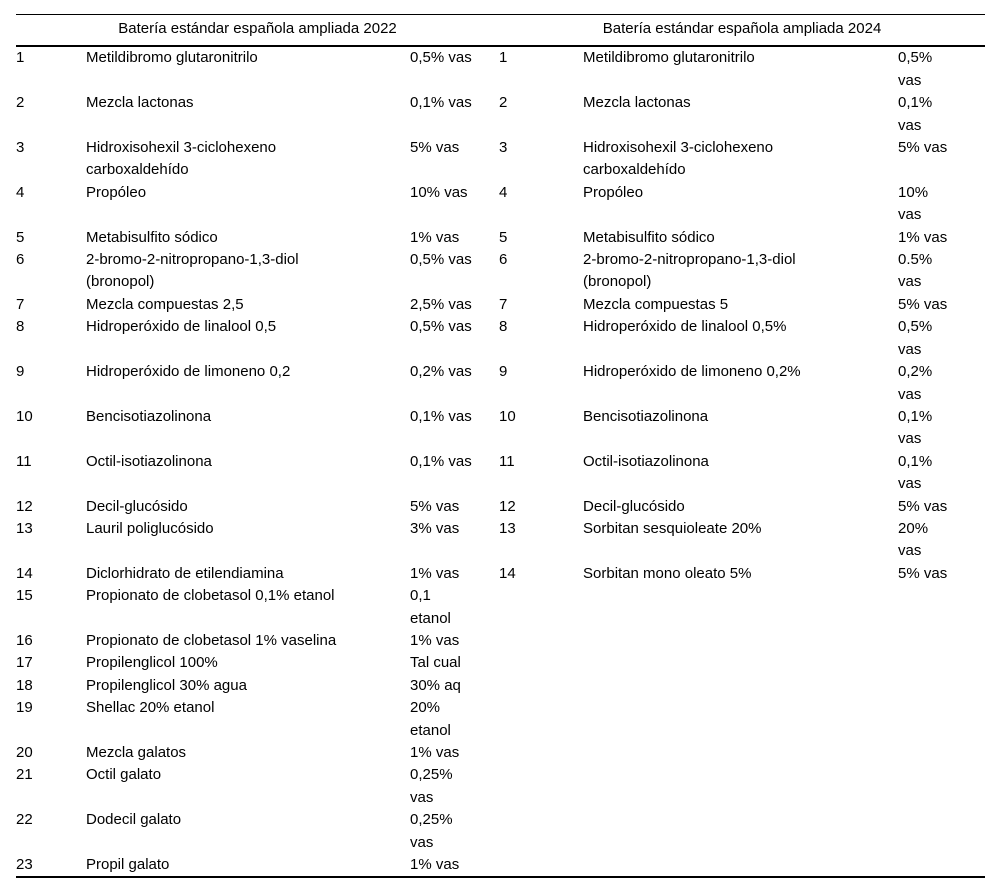 This screenshot has height=893, width=1000. What do you see at coordinates (503, 148) in the screenshot?
I see `row-number-cell: 3` at bounding box center [503, 148].